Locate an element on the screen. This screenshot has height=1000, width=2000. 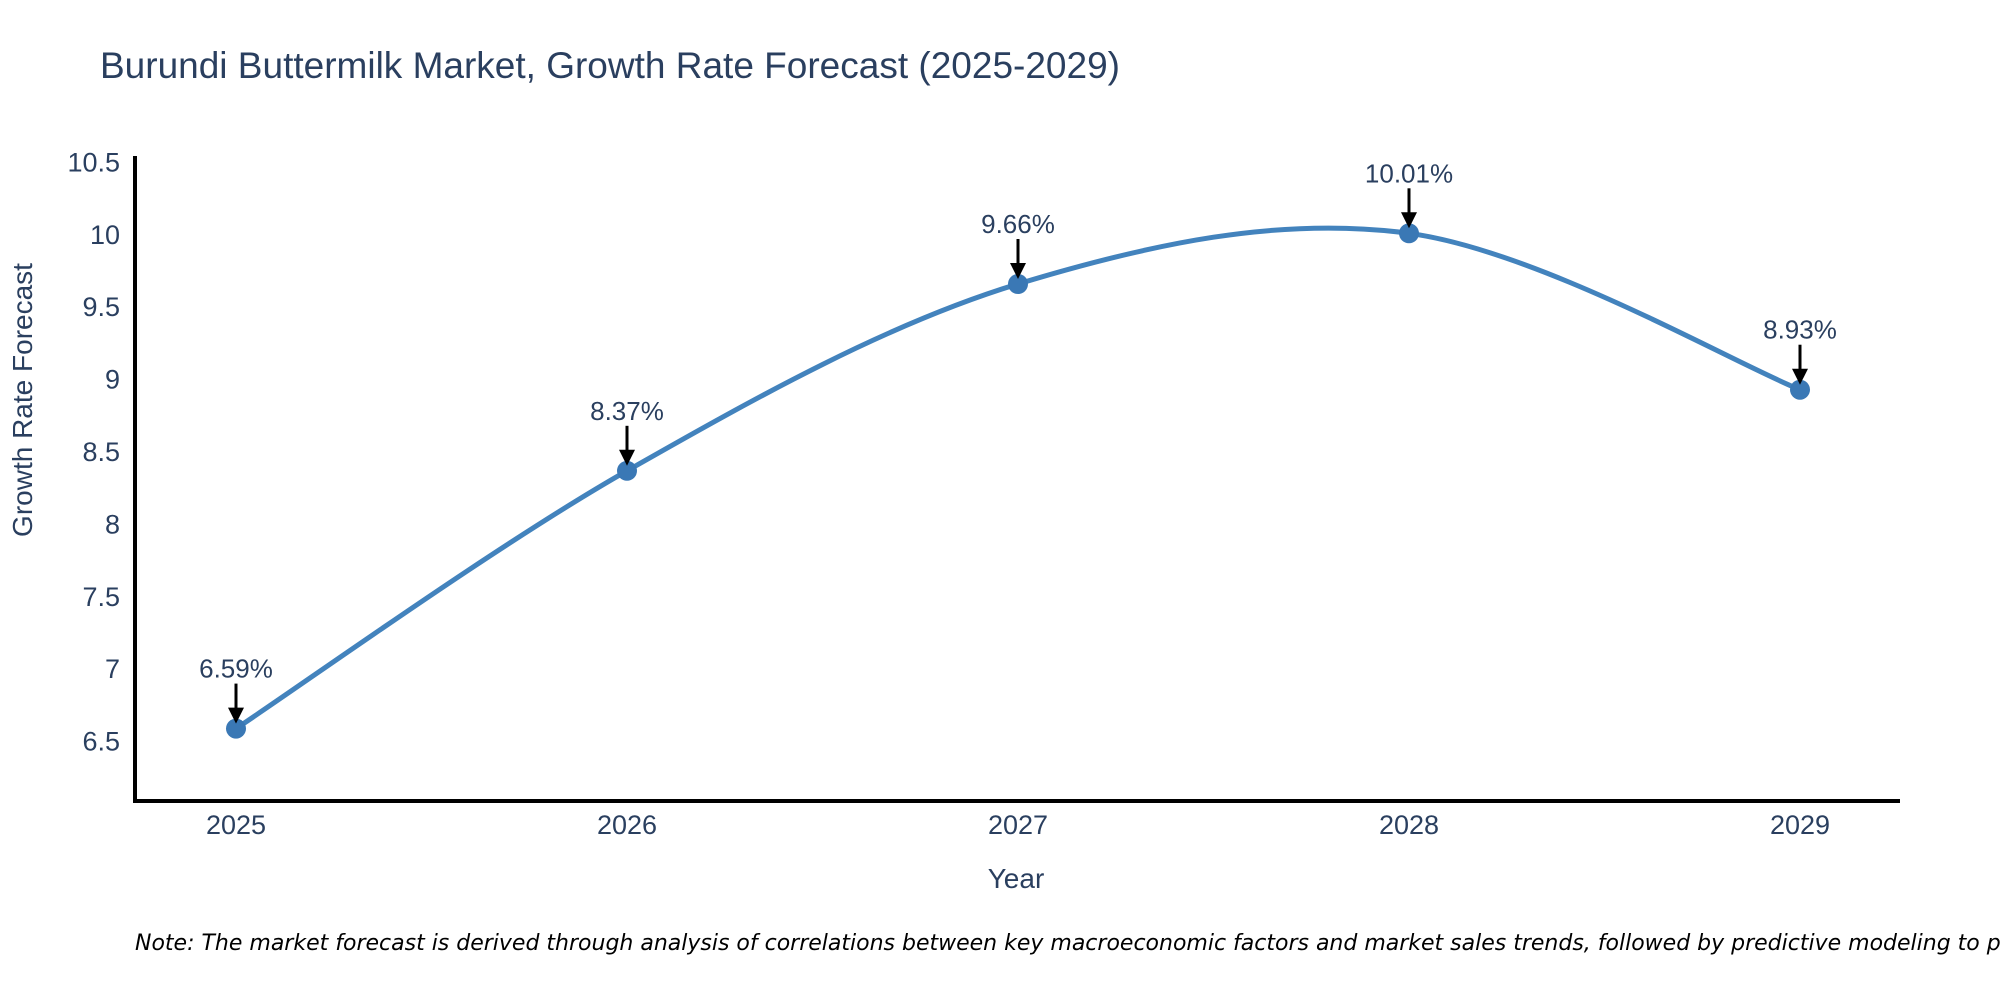
y-axis-title: Growth Rate Forecast is located at coordinates (22, 400).